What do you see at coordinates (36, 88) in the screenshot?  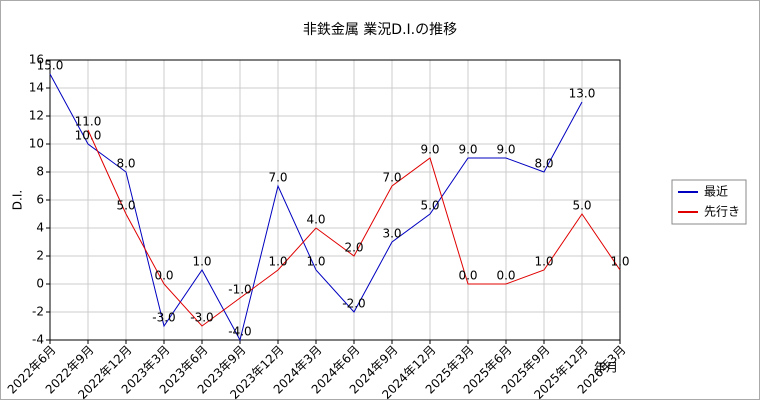 I see `y-tick-label: 14` at bounding box center [36, 88].